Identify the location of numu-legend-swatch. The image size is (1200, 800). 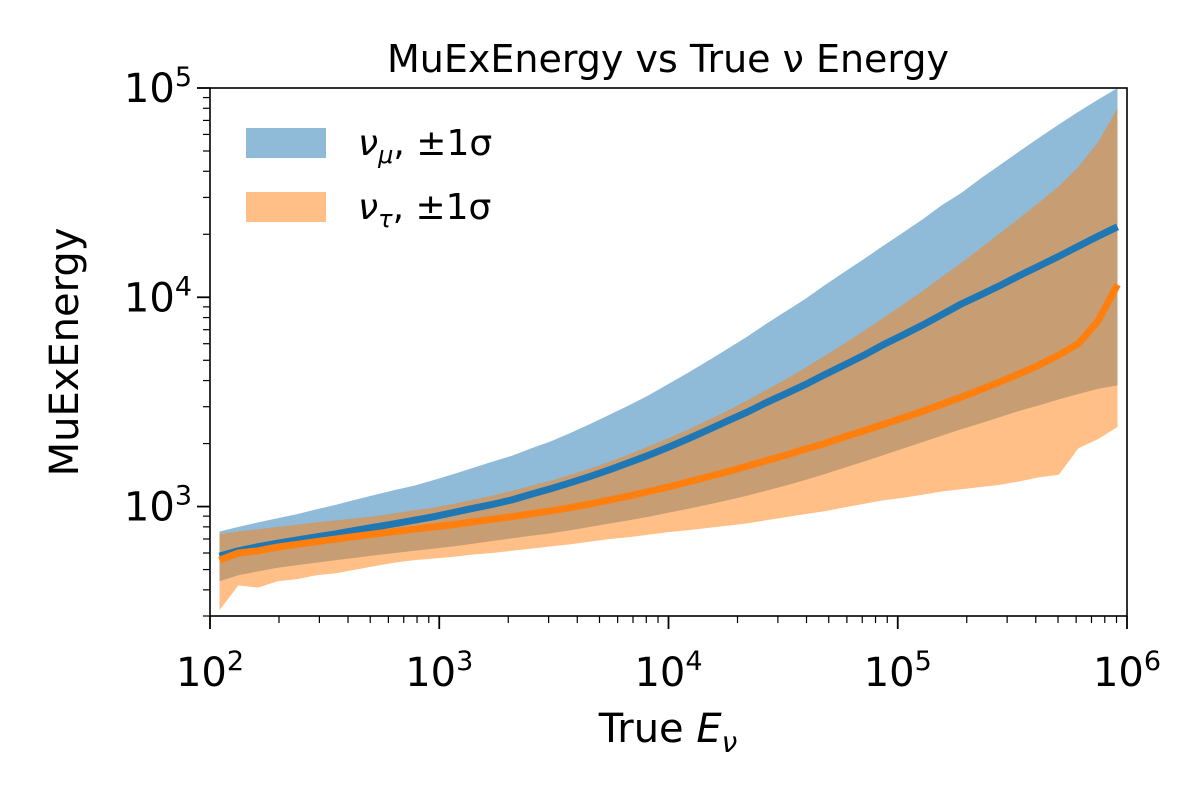
(286, 143).